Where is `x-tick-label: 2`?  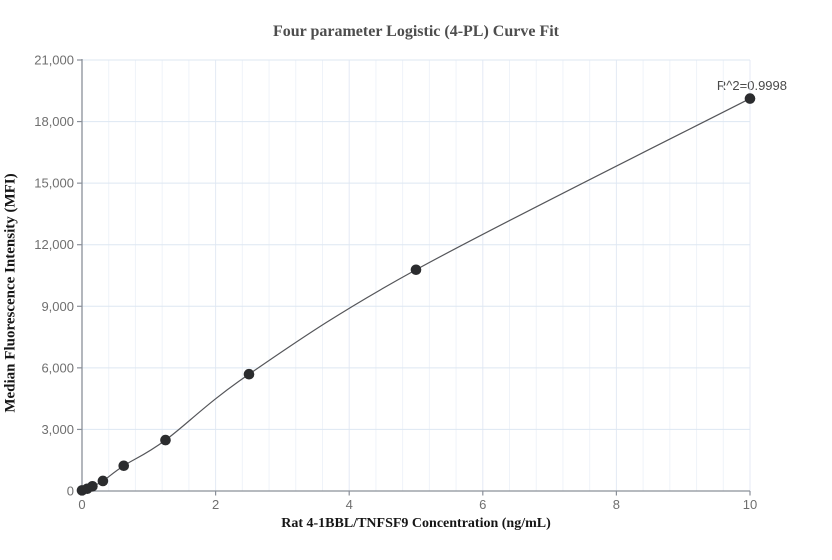
x-tick-label: 2 is located at coordinates (215, 504).